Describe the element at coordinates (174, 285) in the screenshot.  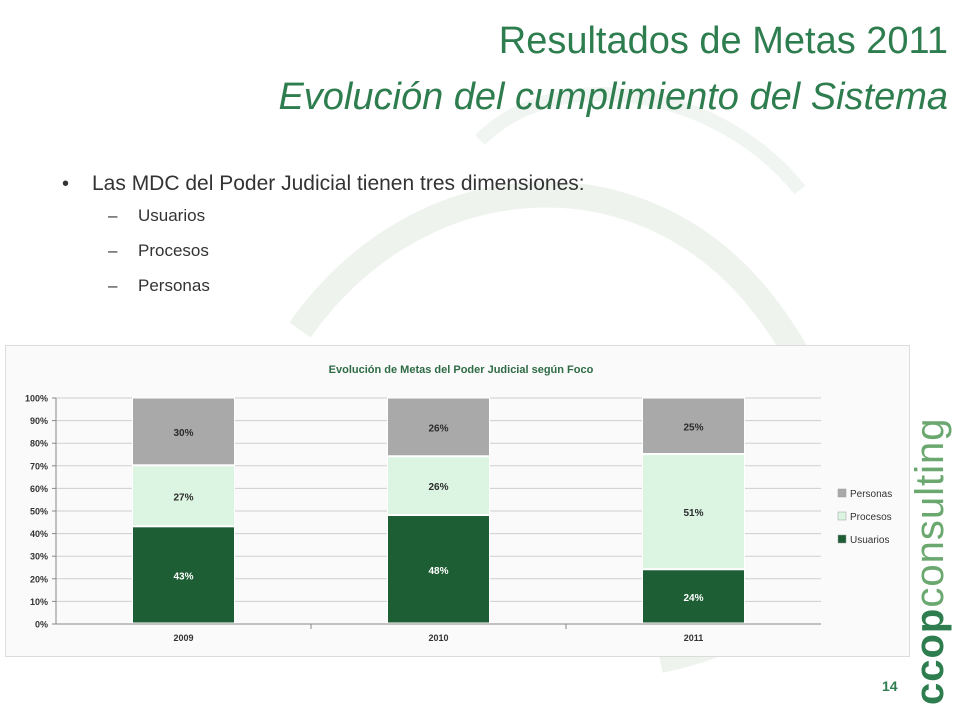
I see `sub-item-label: Personas` at that location.